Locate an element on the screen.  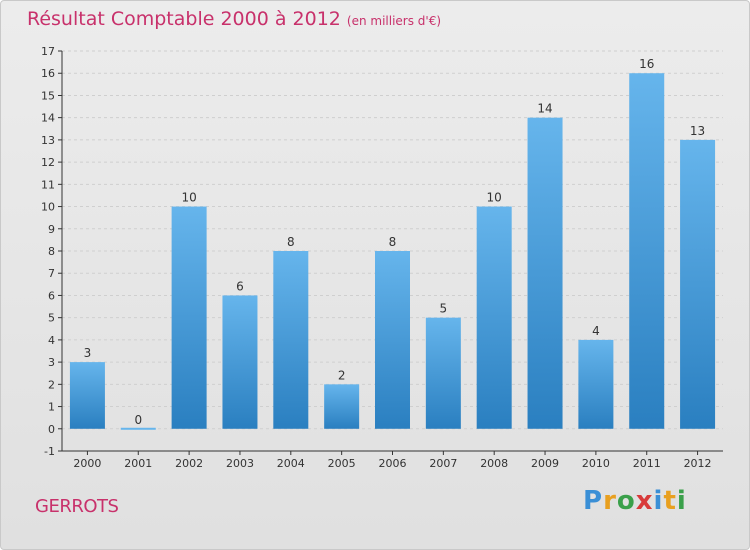
y-tick-label: 3 is located at coordinates (51, 362).